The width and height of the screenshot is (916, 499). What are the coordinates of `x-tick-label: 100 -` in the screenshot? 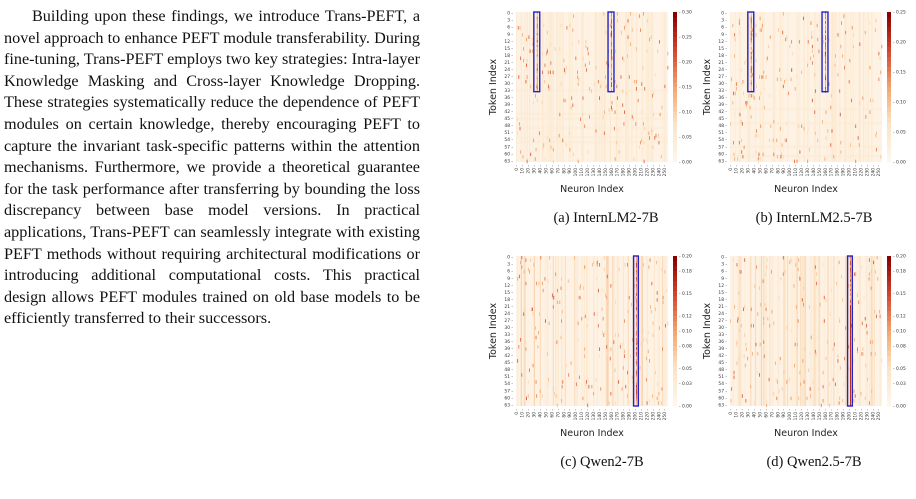 It's located at (790, 415).